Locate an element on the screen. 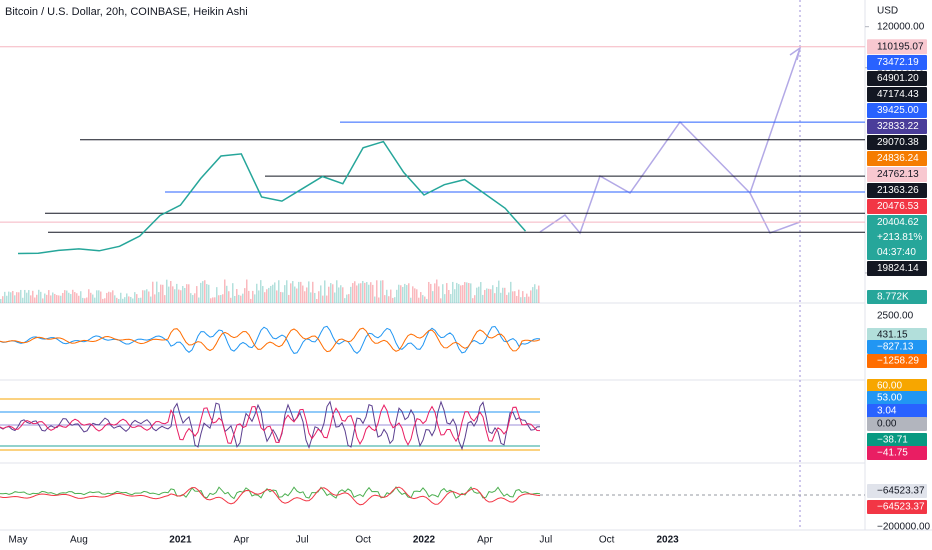 The image size is (932, 550). projection-path is located at coordinates (670, 141).